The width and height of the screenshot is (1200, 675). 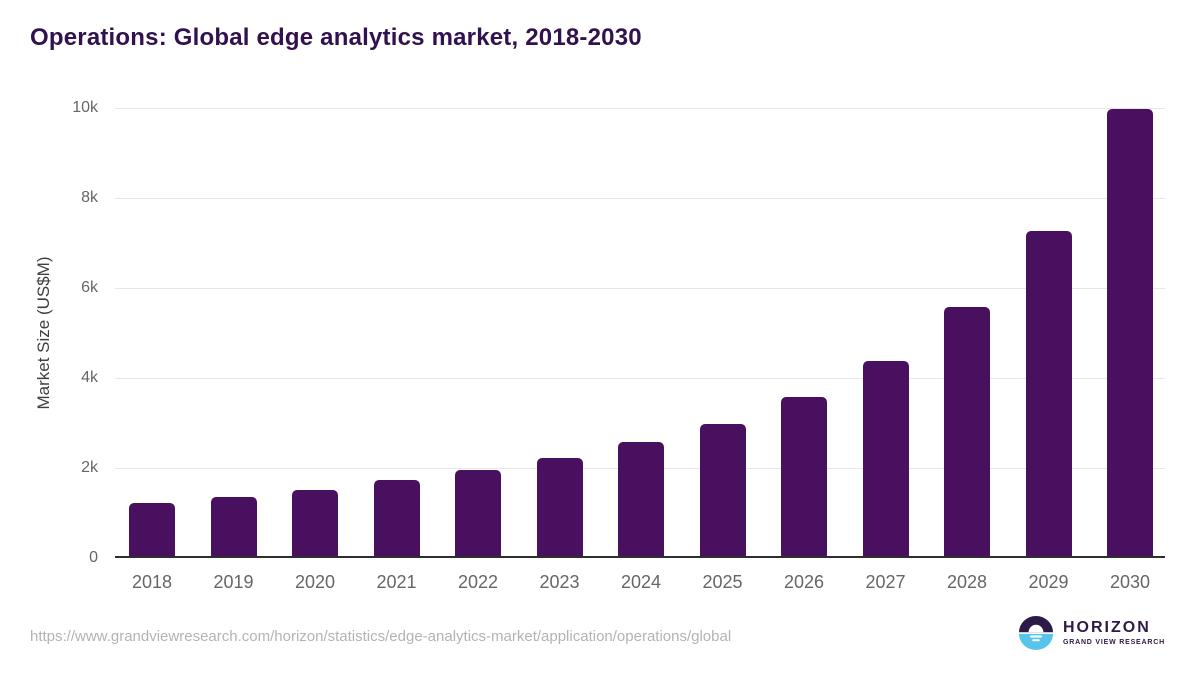 What do you see at coordinates (89, 467) in the screenshot?
I see `y-tick-label-2k: 2k` at bounding box center [89, 467].